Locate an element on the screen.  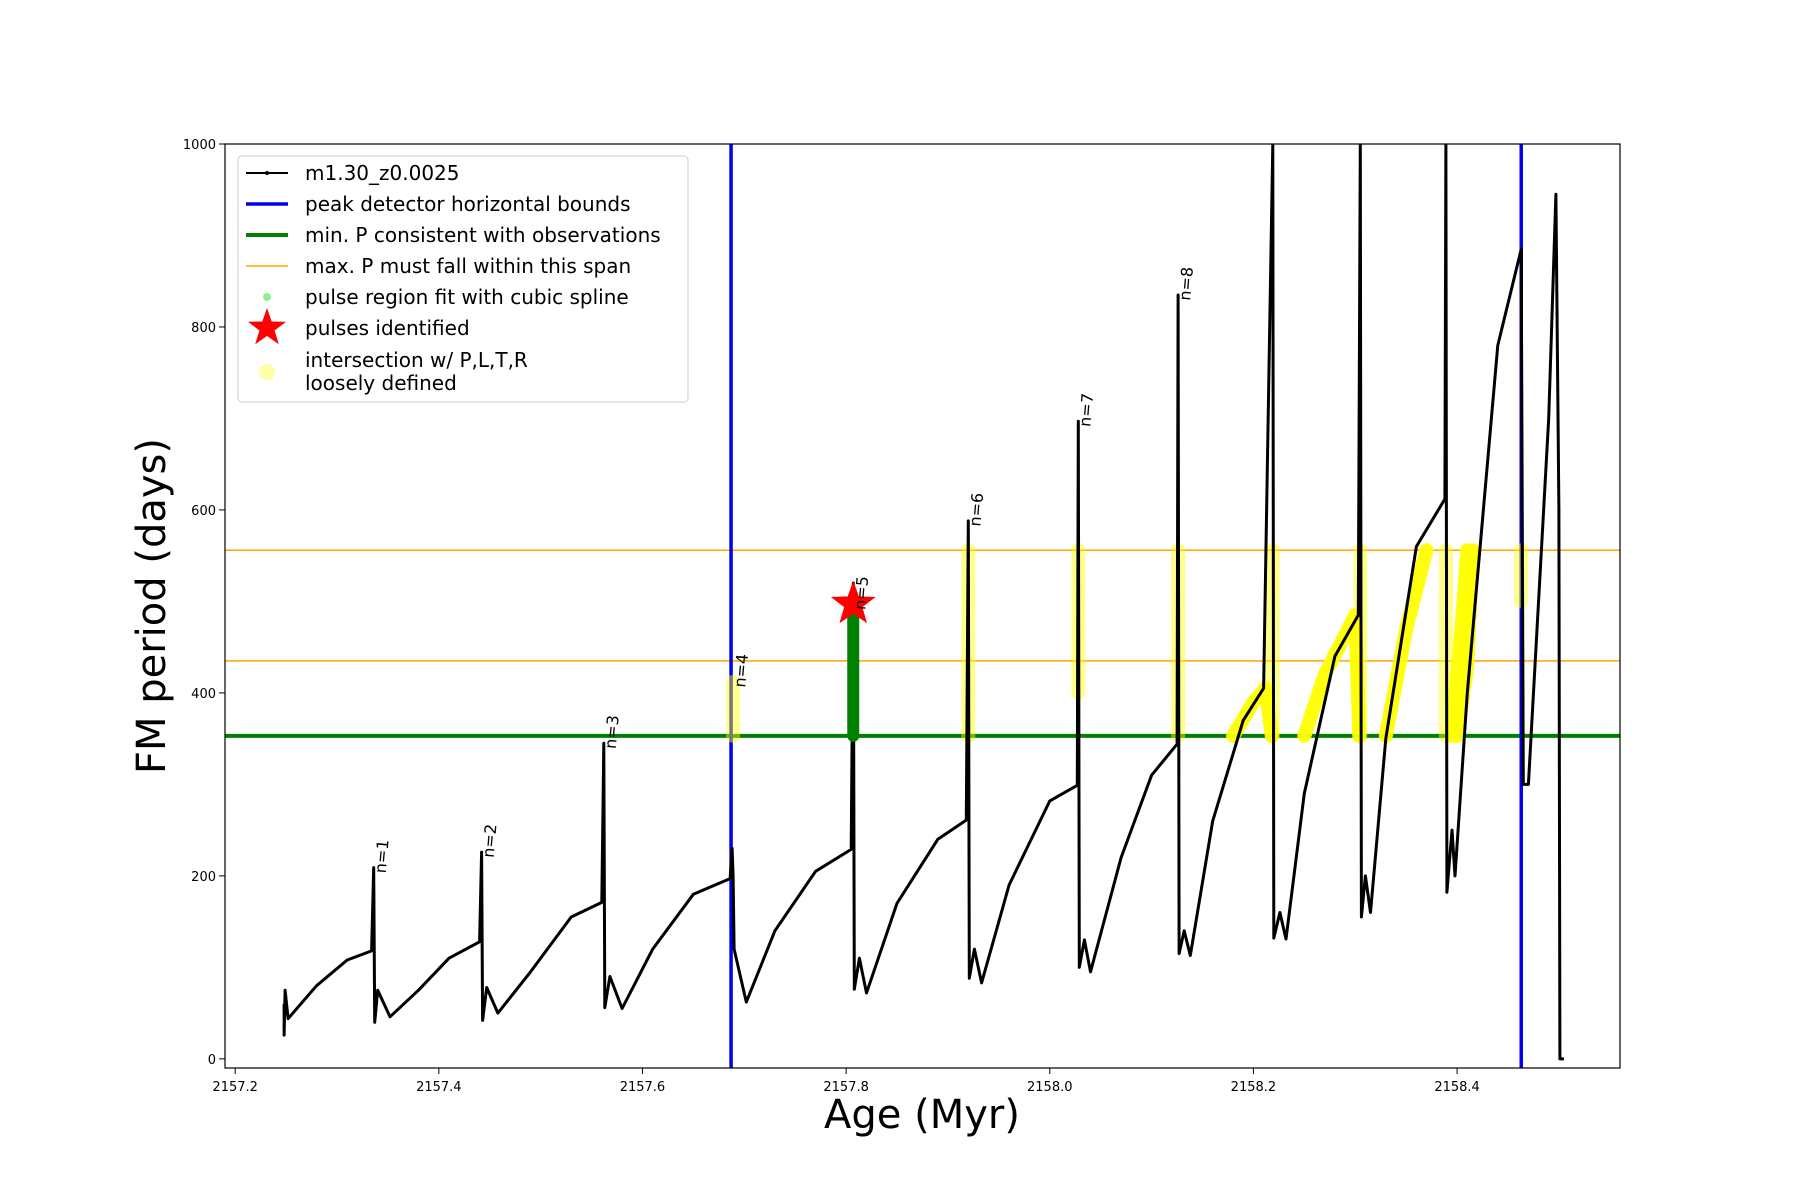
x-tick-label: 2157.8 is located at coordinates (846, 1087).